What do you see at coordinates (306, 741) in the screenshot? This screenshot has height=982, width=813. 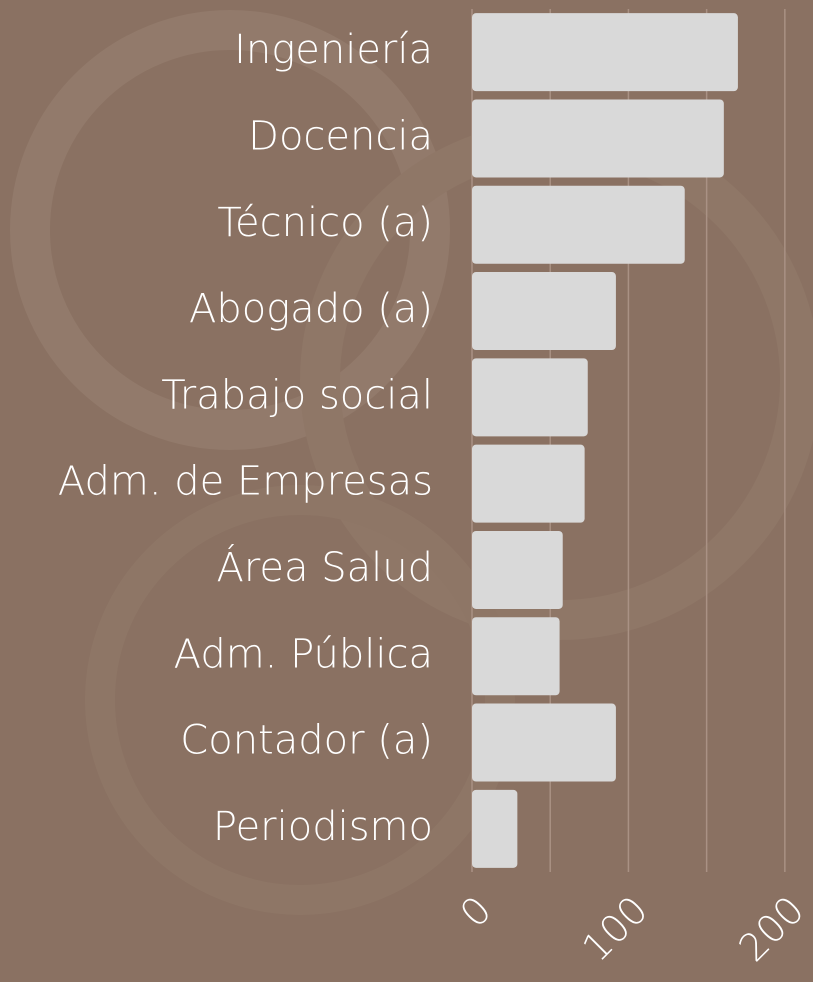 I see `y-tick-label: Contador (a)` at bounding box center [306, 741].